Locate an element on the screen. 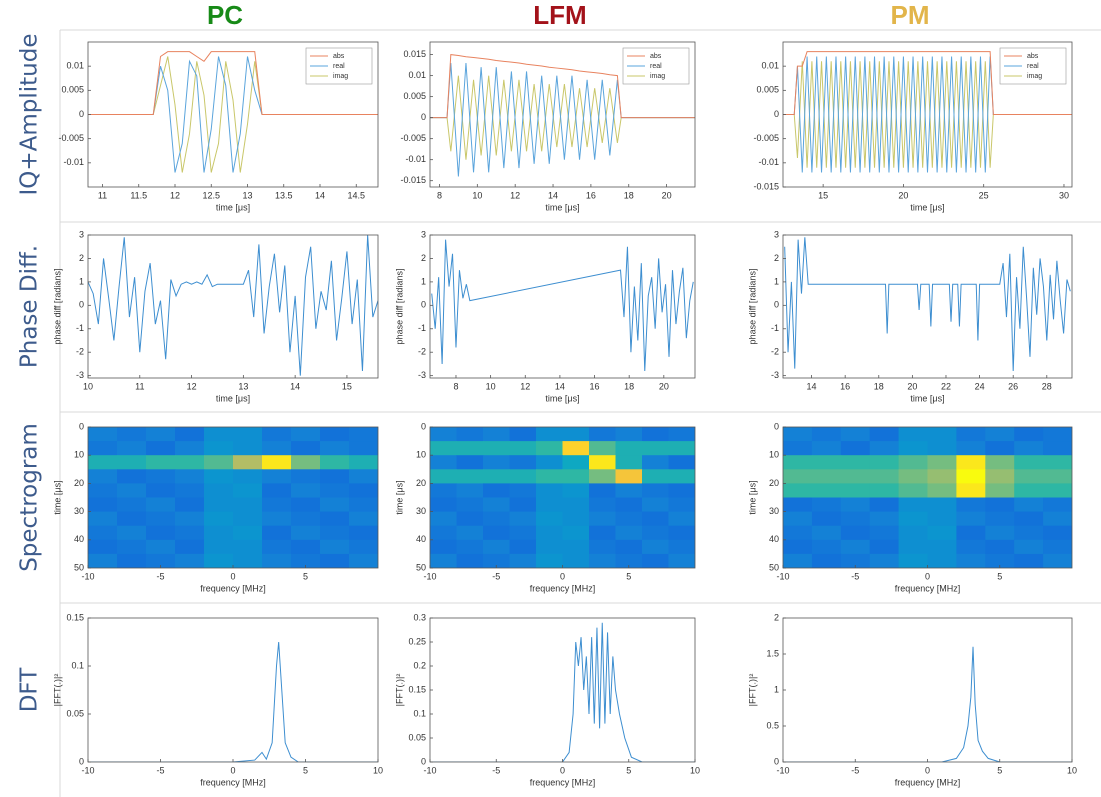 Image resolution: width=1101 pixels, height=797 pixels. x-tick-label: 12 is located at coordinates (525, 386).